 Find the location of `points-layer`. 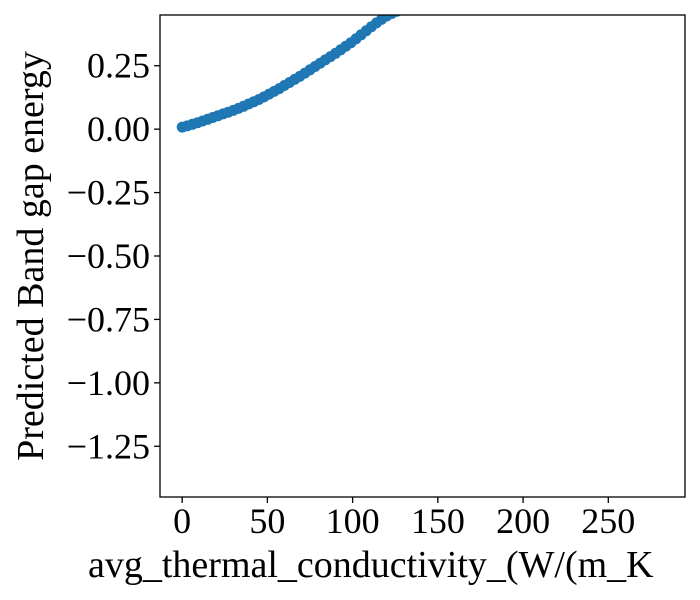

points-layer is located at coordinates (288, 74).